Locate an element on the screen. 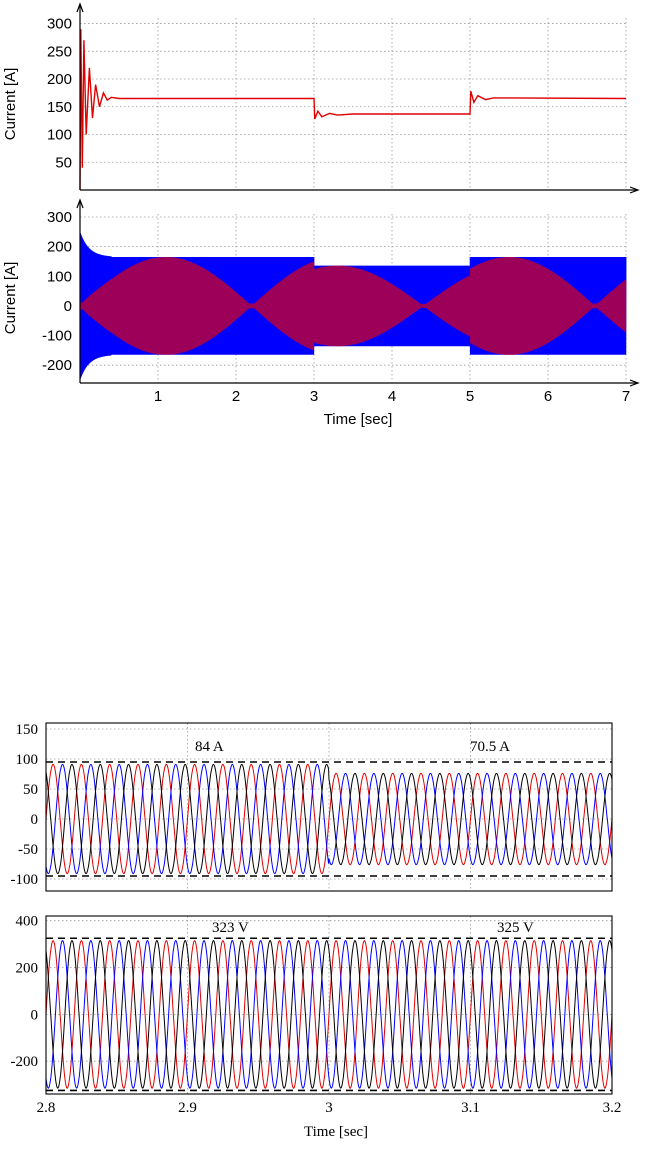 This screenshot has width=671, height=1174. tick-labels: 1 2 3 4 5 6 7 -200 -100 0 100 200 300 is located at coordinates (336, 307).